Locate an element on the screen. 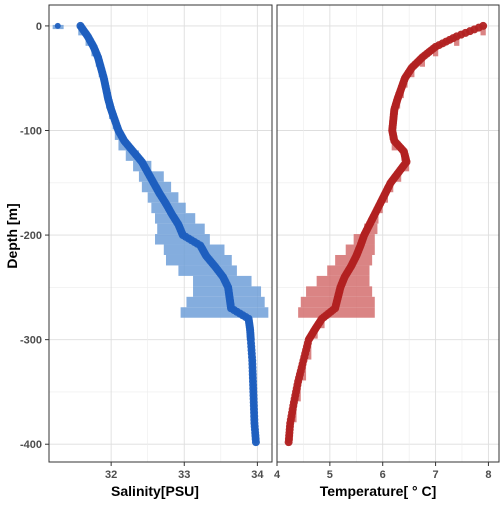  temperature-point is located at coordinates (288, 442).